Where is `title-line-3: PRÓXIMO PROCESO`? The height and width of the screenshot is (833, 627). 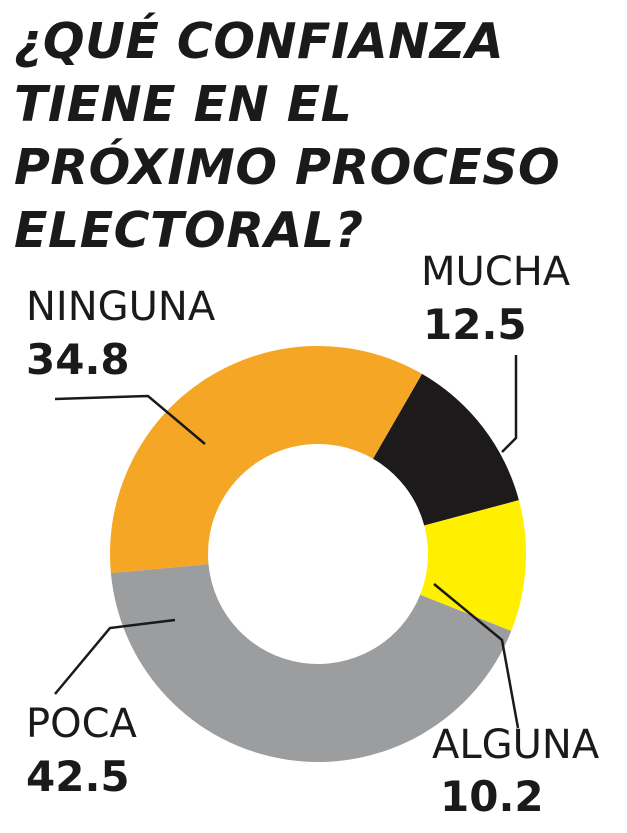 title-line-3: PRÓXIMO PROCESO is located at coordinates (287, 167).